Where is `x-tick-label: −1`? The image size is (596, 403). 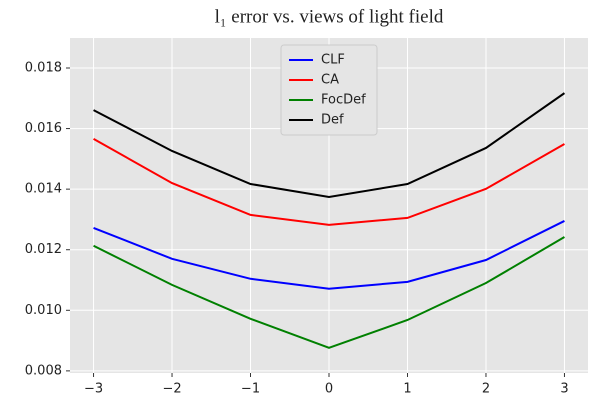
x-tick-label: −1 is located at coordinates (250, 389).